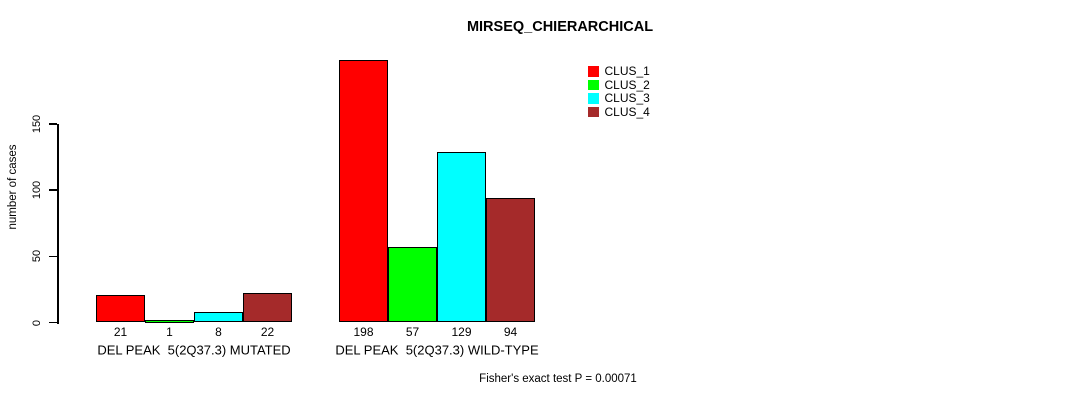  Describe the element at coordinates (461, 332) in the screenshot. I see `bar-value-label: 129` at that location.